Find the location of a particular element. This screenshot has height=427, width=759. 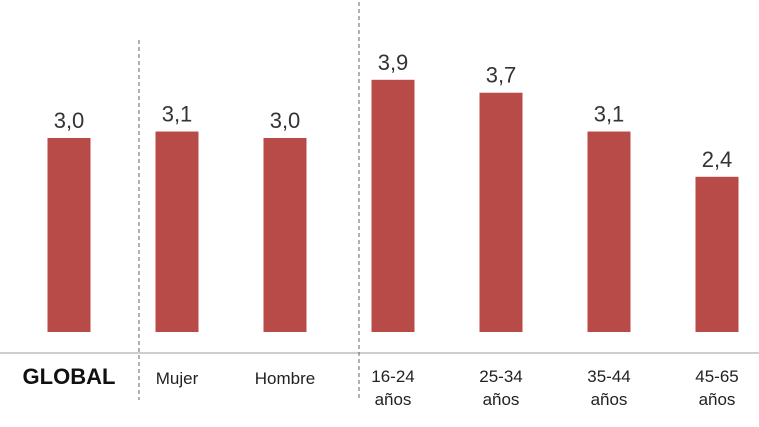

category-label-line: Hombre is located at coordinates (285, 378).